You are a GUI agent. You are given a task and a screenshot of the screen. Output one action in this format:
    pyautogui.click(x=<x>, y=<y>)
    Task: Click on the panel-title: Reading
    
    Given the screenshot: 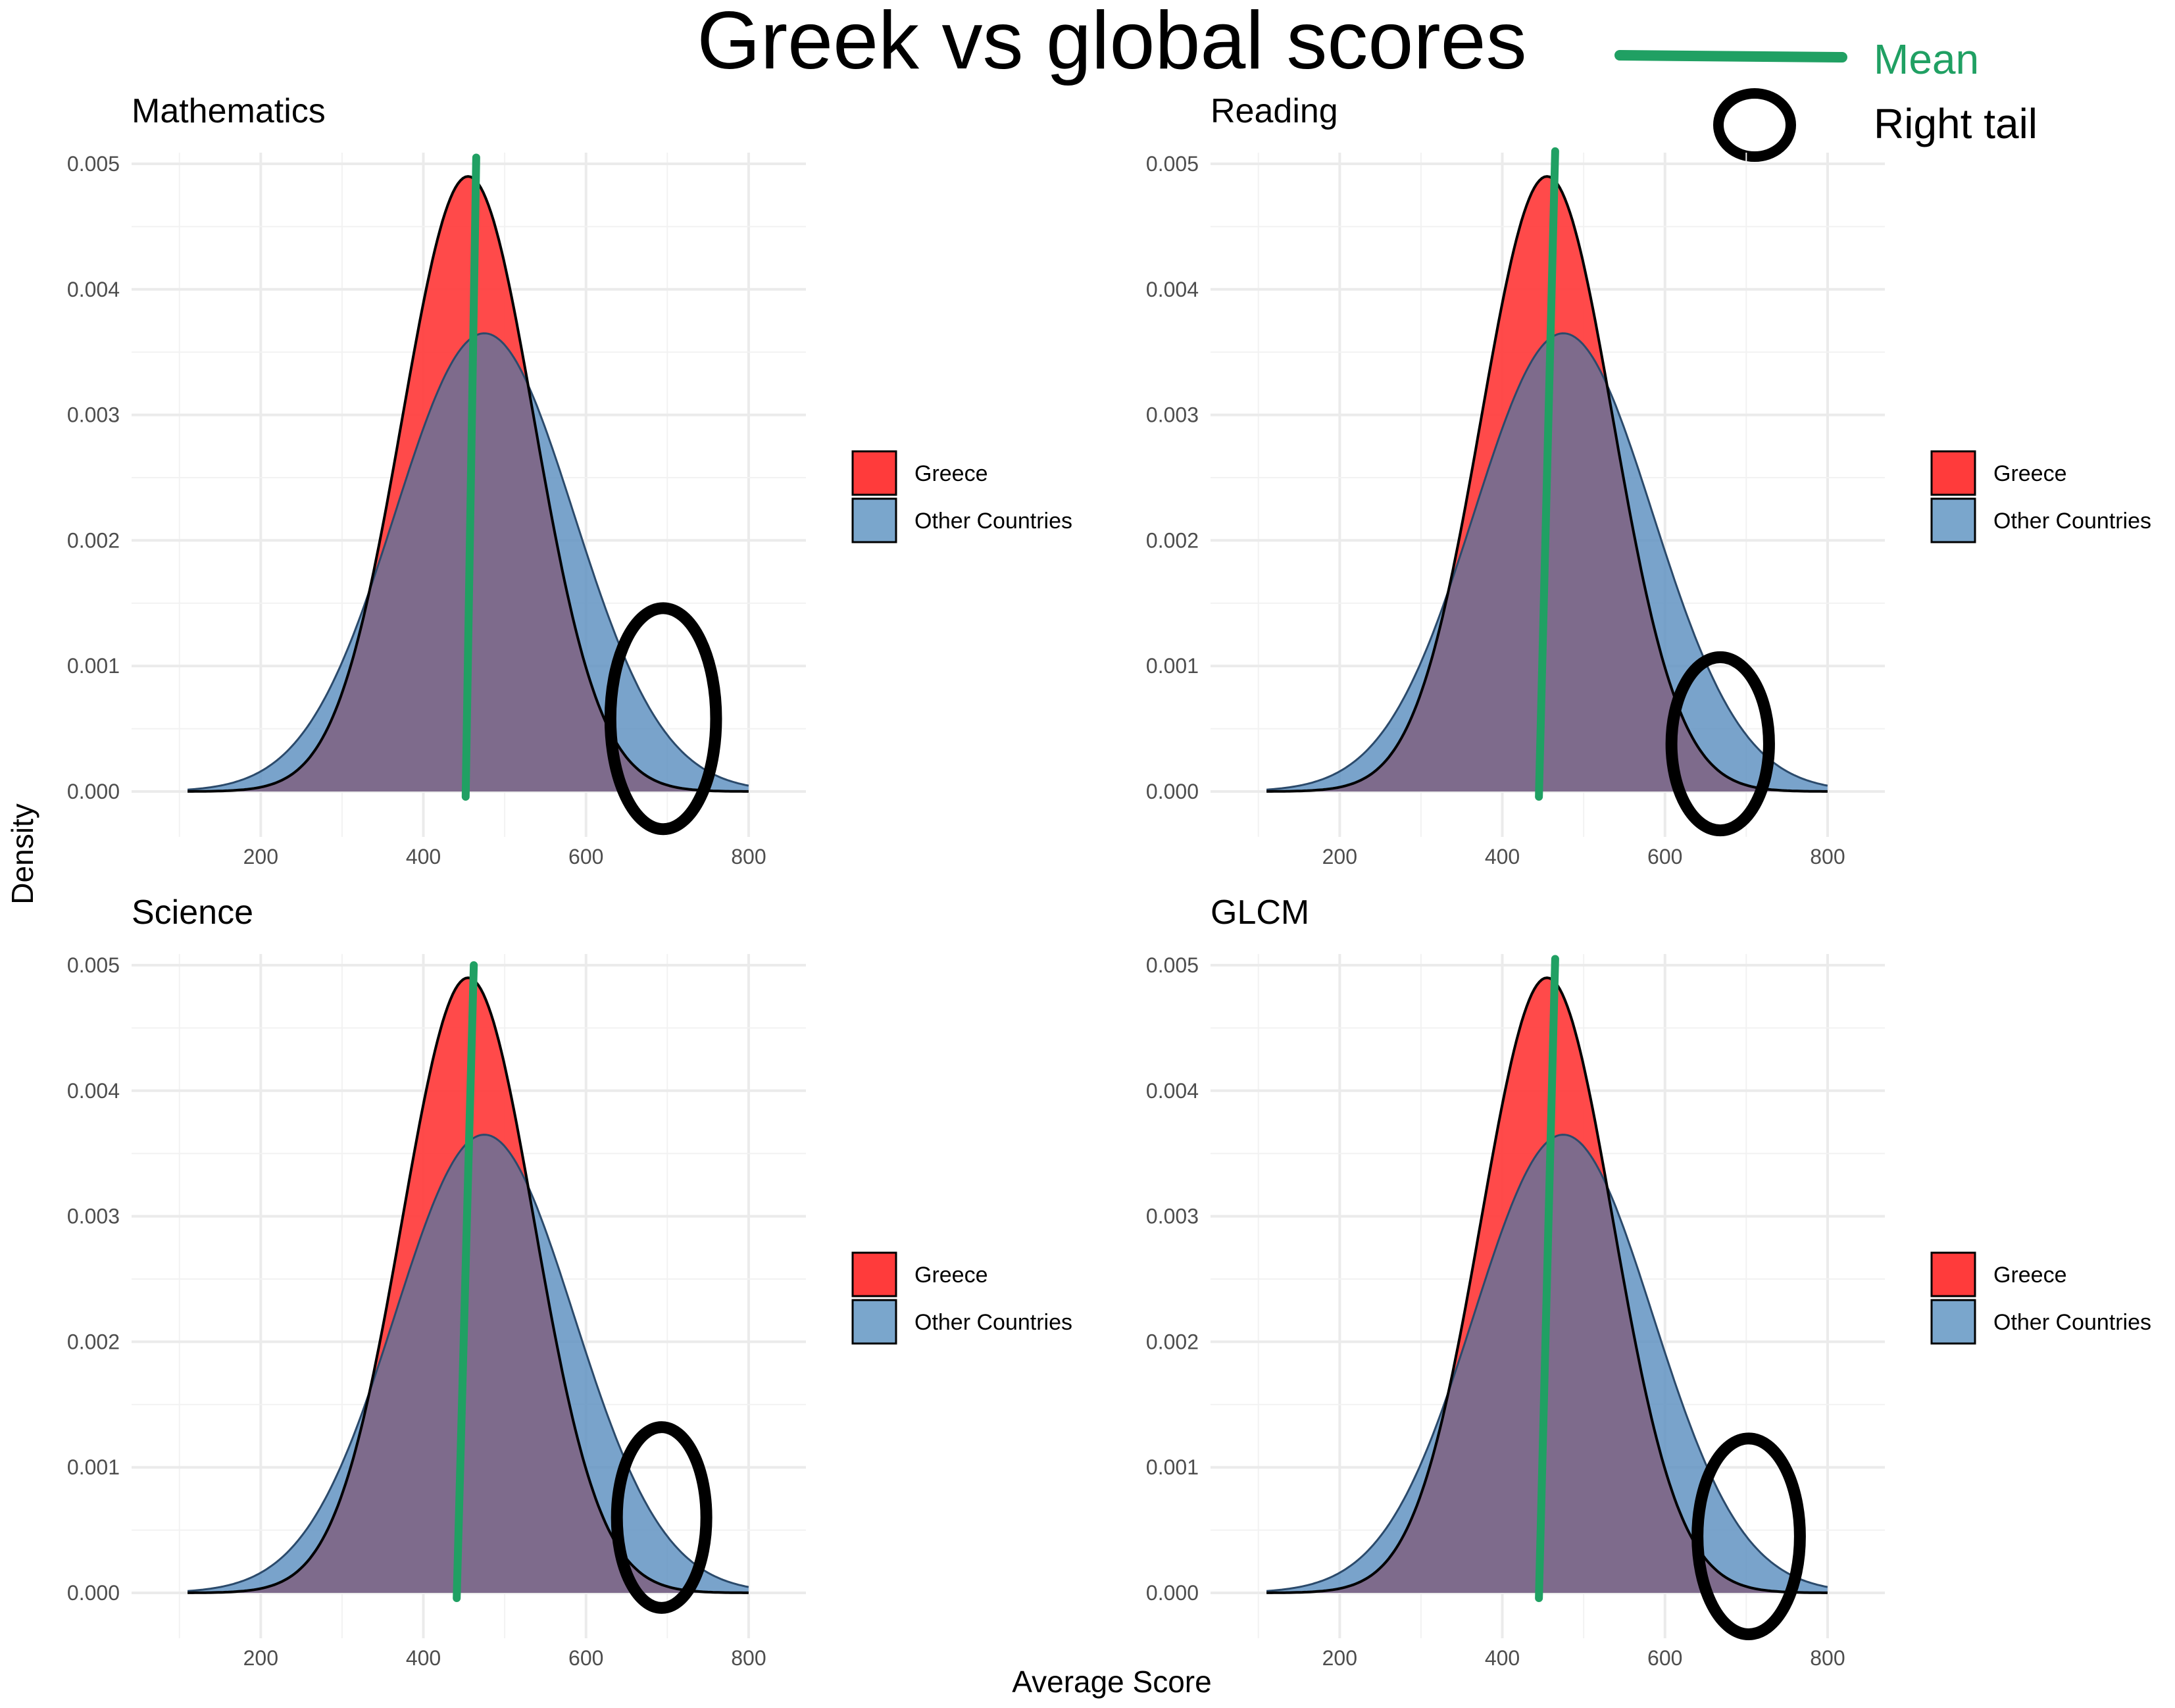 What is the action you would take?
    pyautogui.click(x=1274, y=111)
    